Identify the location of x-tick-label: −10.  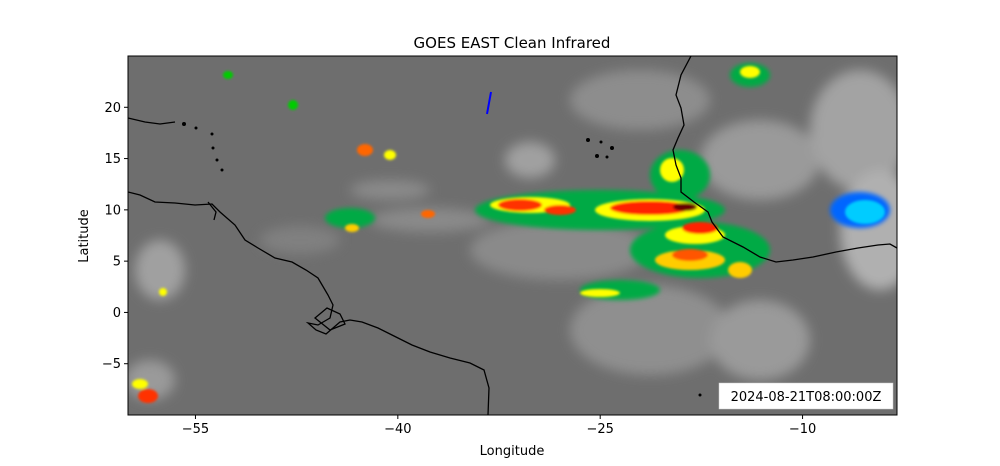
(802, 429).